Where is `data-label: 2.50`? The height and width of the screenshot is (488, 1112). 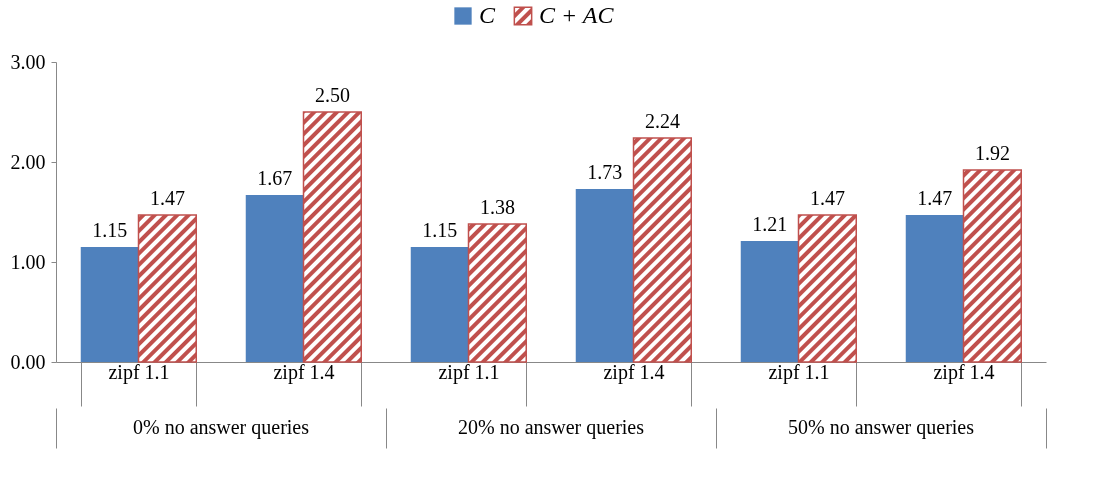 data-label: 2.50 is located at coordinates (332, 95).